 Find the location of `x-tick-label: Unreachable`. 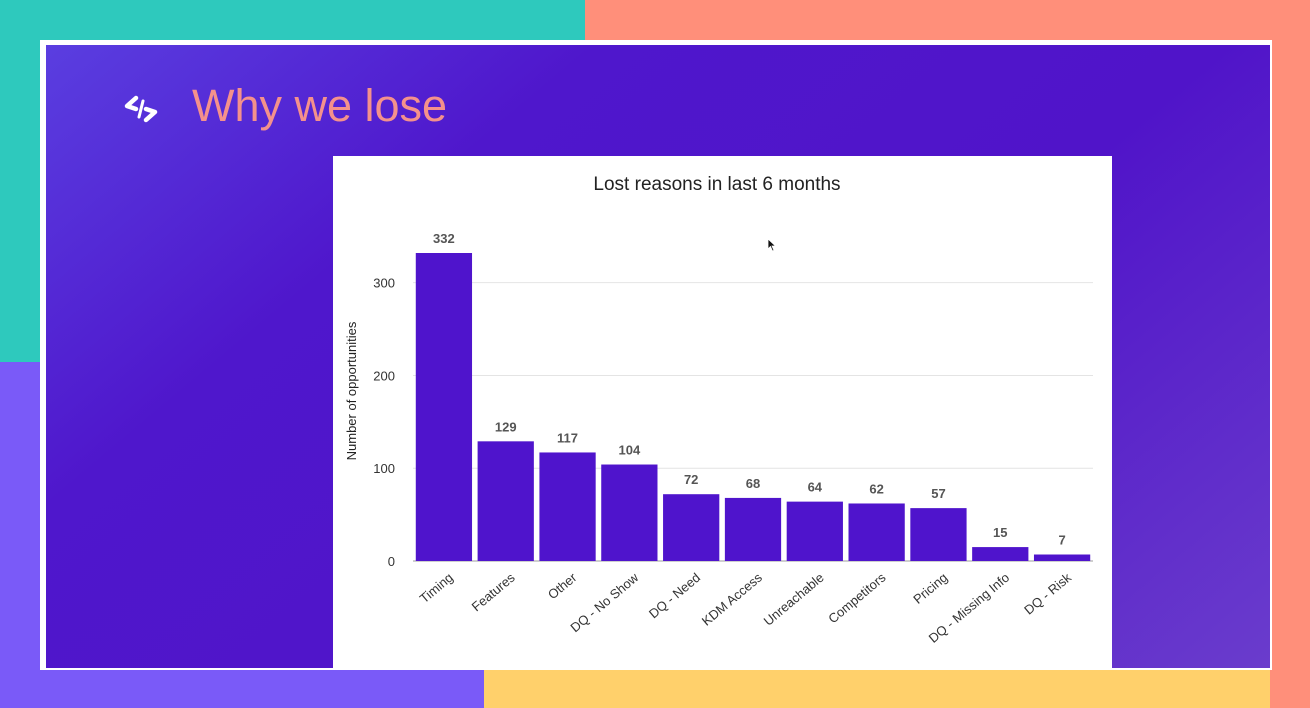

x-tick-label: Unreachable is located at coordinates (794, 599).